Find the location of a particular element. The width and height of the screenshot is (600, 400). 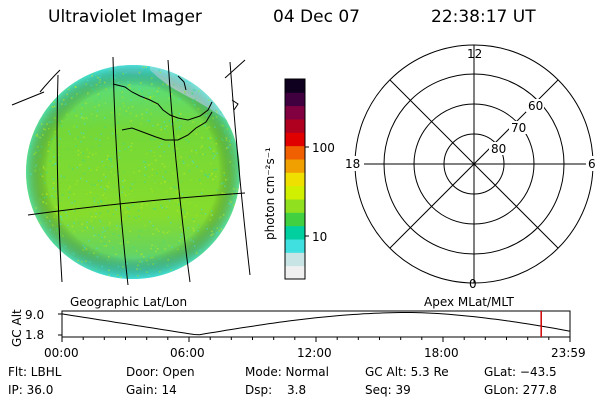

timeline-ylabel: GC Alt is located at coordinates (17, 328).